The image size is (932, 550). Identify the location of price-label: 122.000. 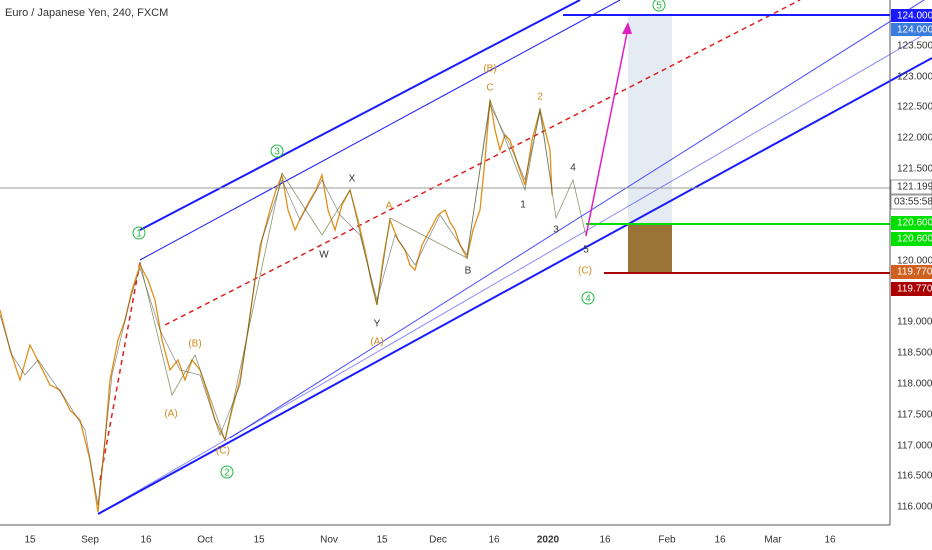
(914, 138).